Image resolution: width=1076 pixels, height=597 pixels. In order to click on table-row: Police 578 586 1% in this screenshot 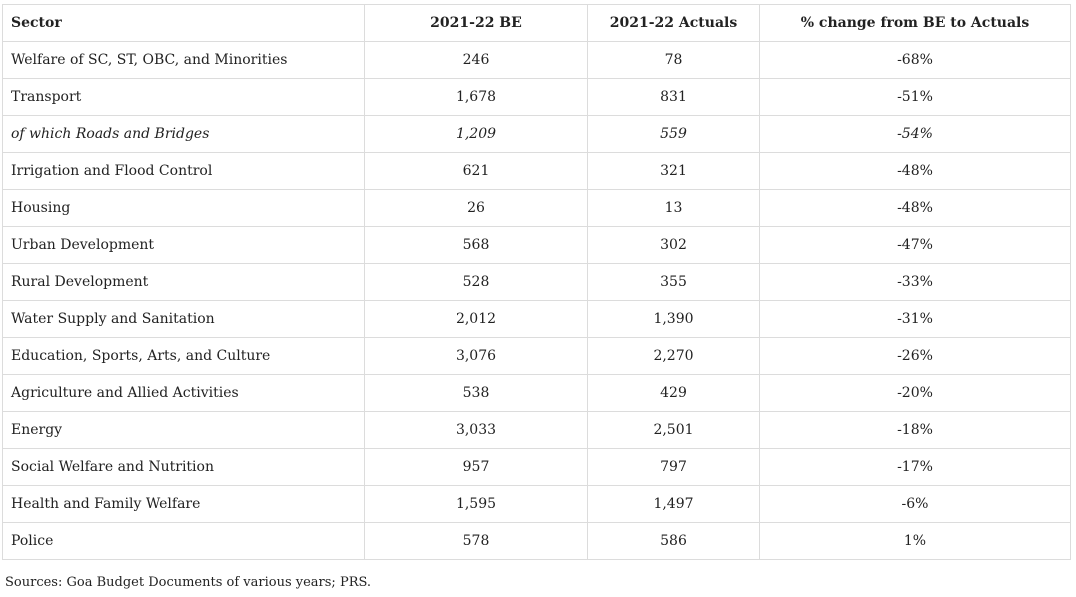, I will do `click(536, 541)`.